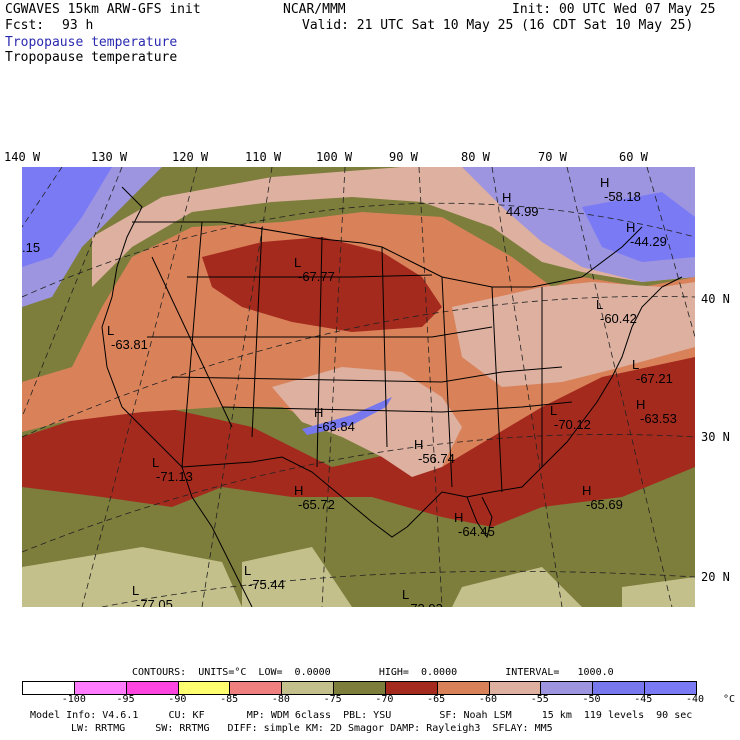 Image resolution: width=740 pixels, height=740 pixels. What do you see at coordinates (129, 344) in the screenshot?
I see `extremum-value-label: -63.81` at bounding box center [129, 344].